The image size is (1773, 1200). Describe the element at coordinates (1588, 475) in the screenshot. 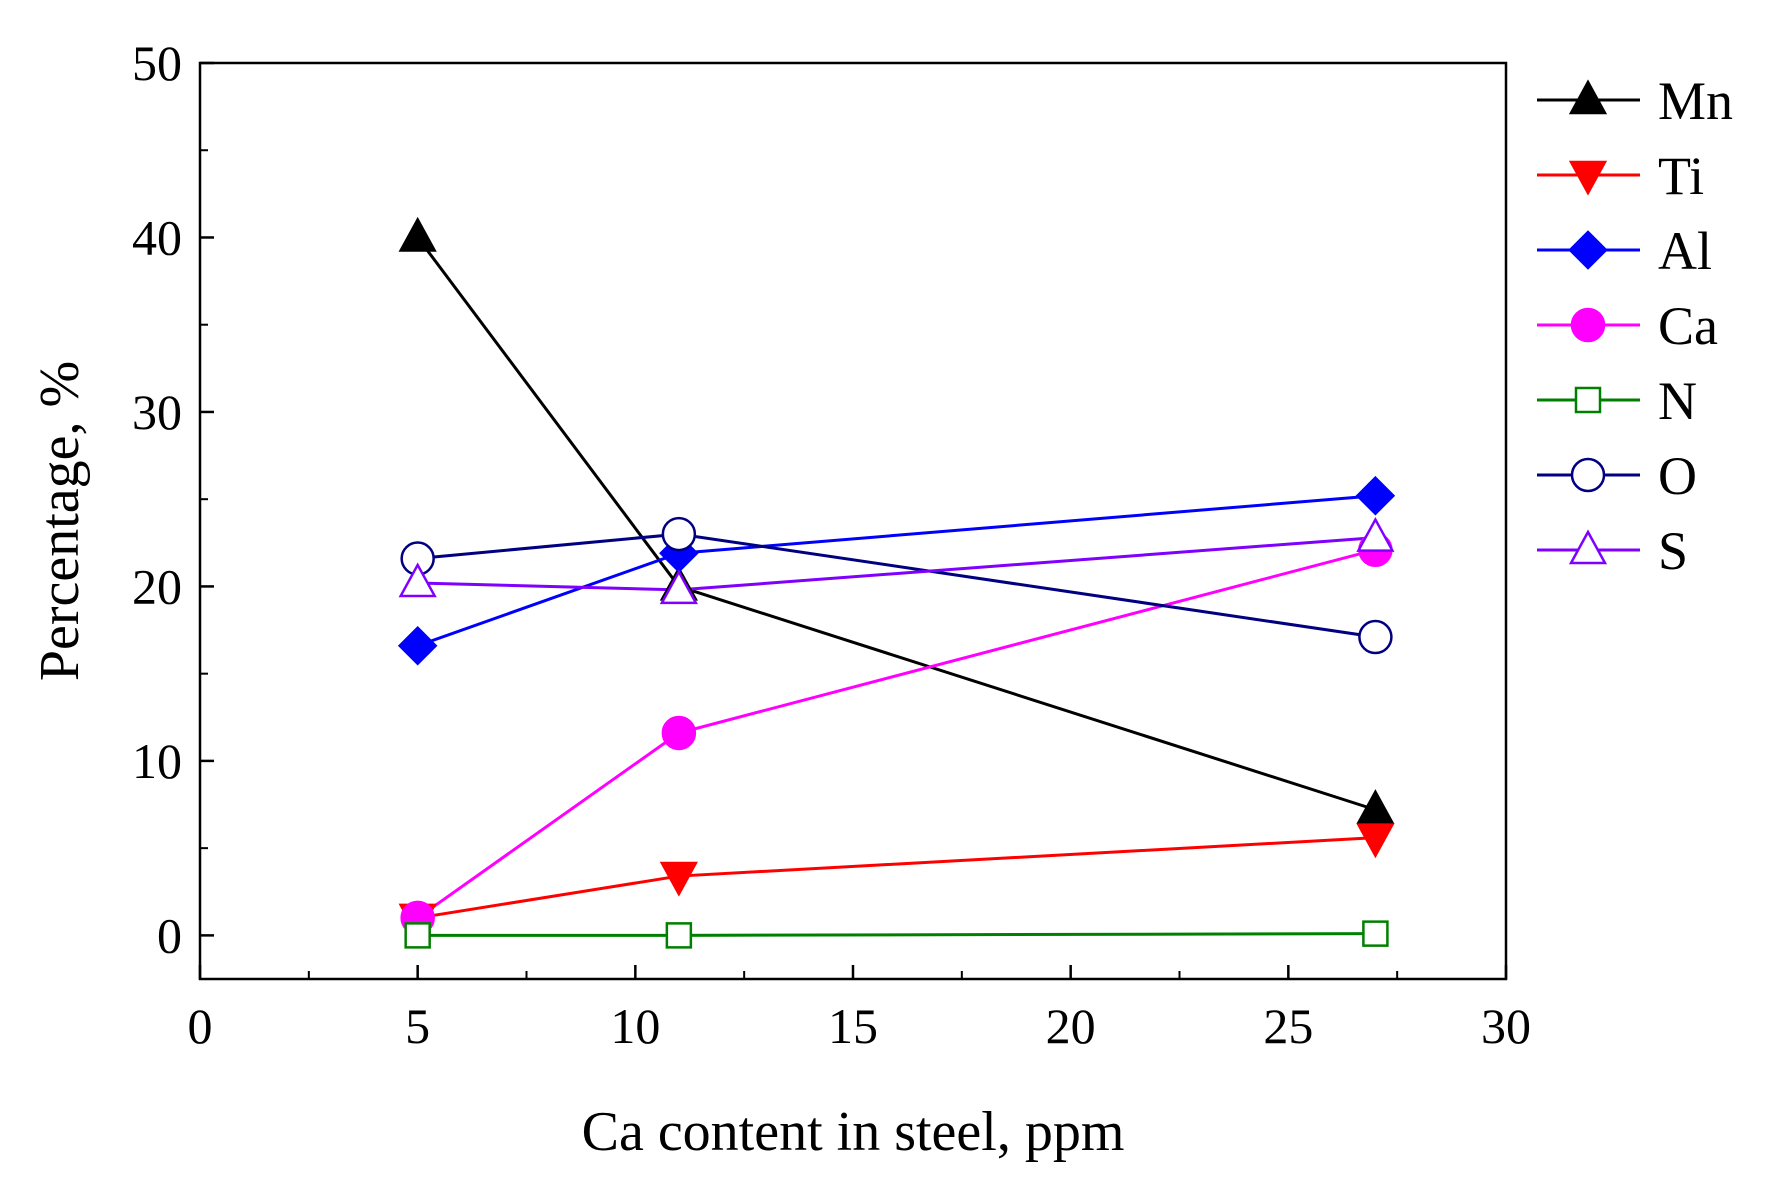

I see `legend-marker-o` at that location.